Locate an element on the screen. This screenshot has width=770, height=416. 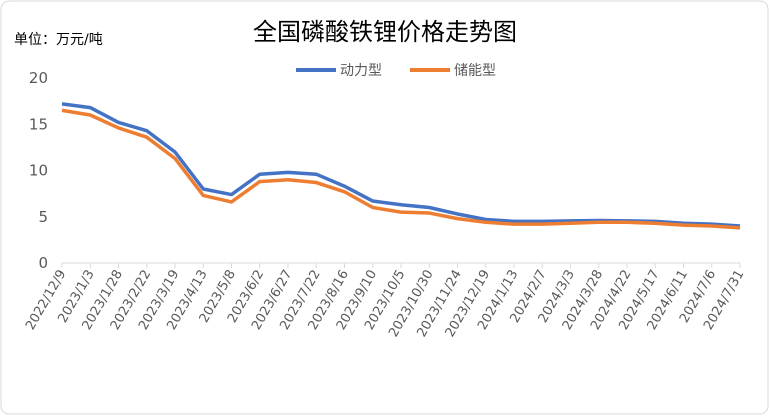
y-tick-label: 5 is located at coordinates (43, 217).